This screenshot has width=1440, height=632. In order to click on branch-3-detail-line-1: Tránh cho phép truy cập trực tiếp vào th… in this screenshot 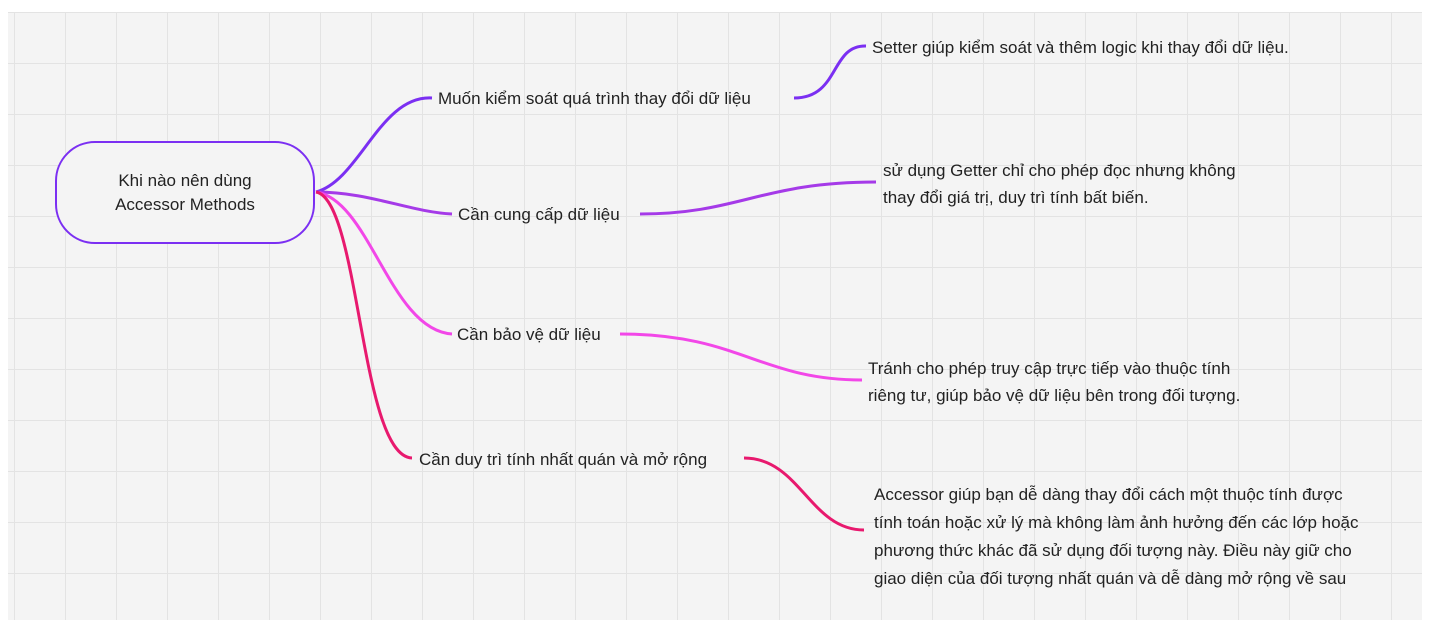, I will do `click(1049, 368)`.